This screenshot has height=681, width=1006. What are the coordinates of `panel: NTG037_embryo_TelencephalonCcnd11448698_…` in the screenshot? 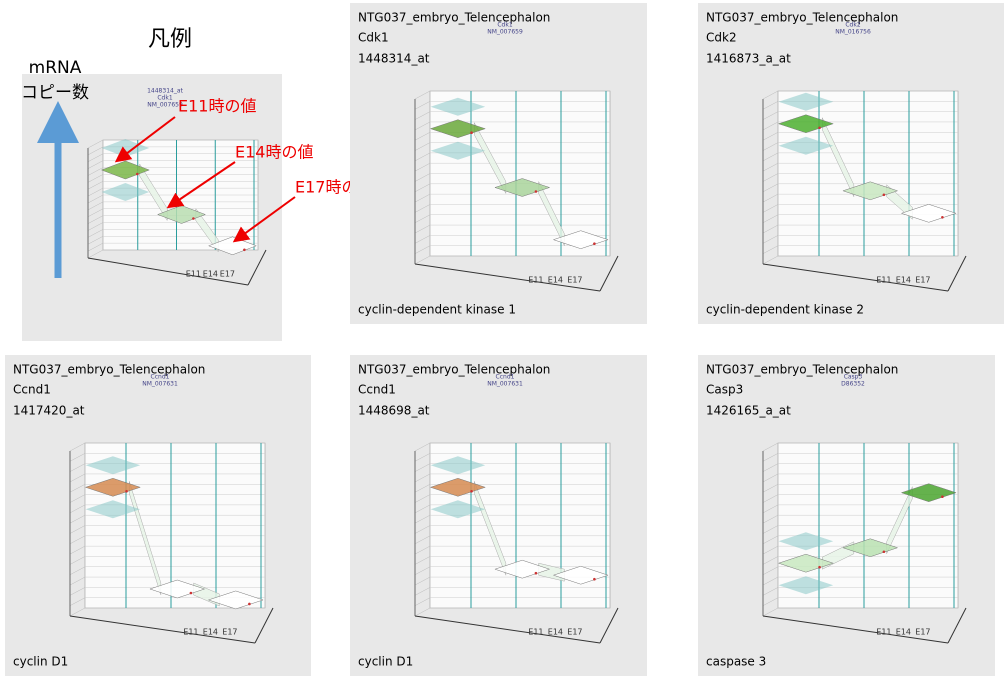 It's located at (498, 515).